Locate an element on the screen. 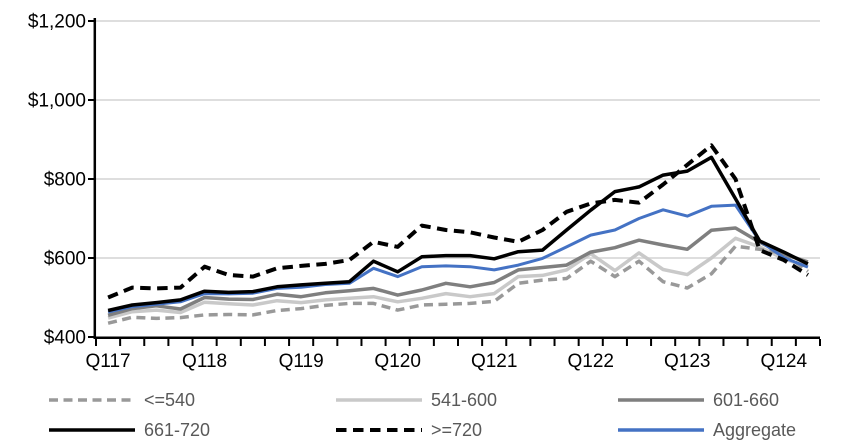  y-axis-label: $600 is located at coordinates (65, 259).